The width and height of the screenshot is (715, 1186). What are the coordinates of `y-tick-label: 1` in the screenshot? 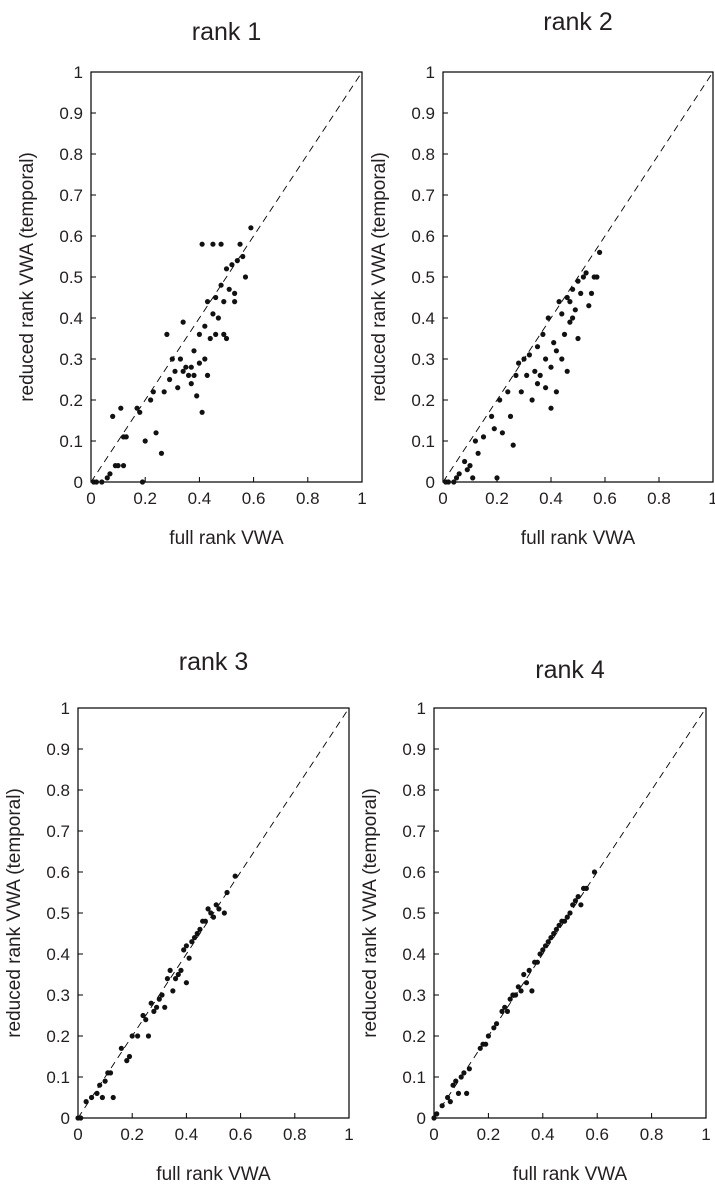 It's located at (78, 72).